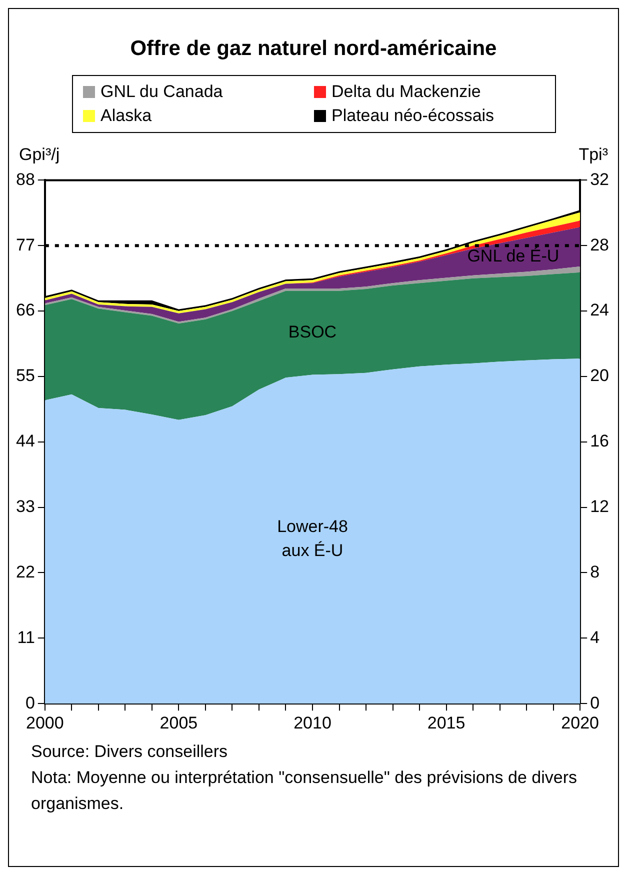  What do you see at coordinates (600, 179) in the screenshot?
I see `y2-tick-label: 32` at bounding box center [600, 179].